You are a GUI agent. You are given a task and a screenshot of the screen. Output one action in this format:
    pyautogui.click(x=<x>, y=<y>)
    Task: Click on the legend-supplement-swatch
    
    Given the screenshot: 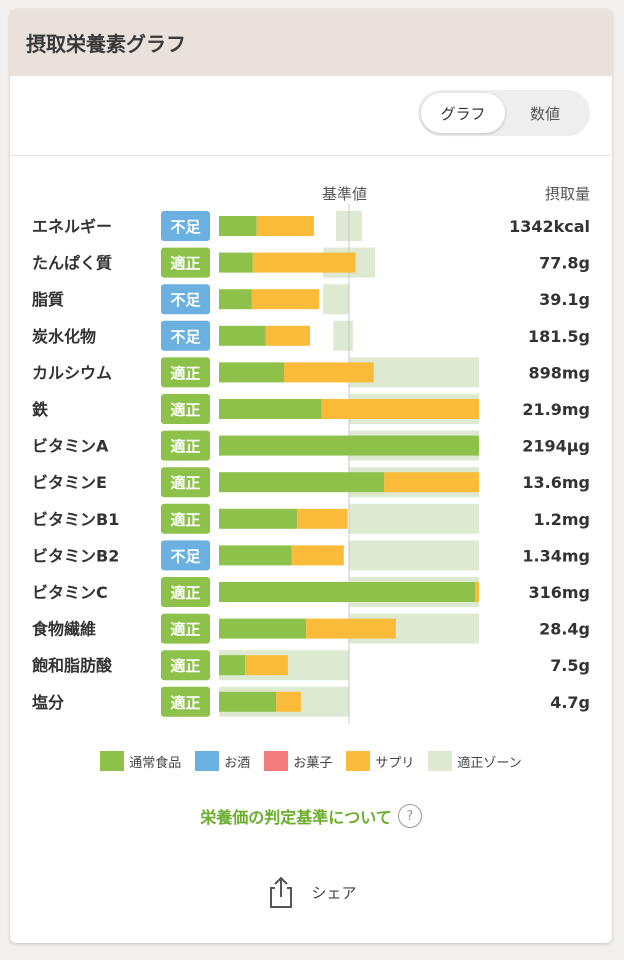 What is the action you would take?
    pyautogui.click(x=358, y=761)
    